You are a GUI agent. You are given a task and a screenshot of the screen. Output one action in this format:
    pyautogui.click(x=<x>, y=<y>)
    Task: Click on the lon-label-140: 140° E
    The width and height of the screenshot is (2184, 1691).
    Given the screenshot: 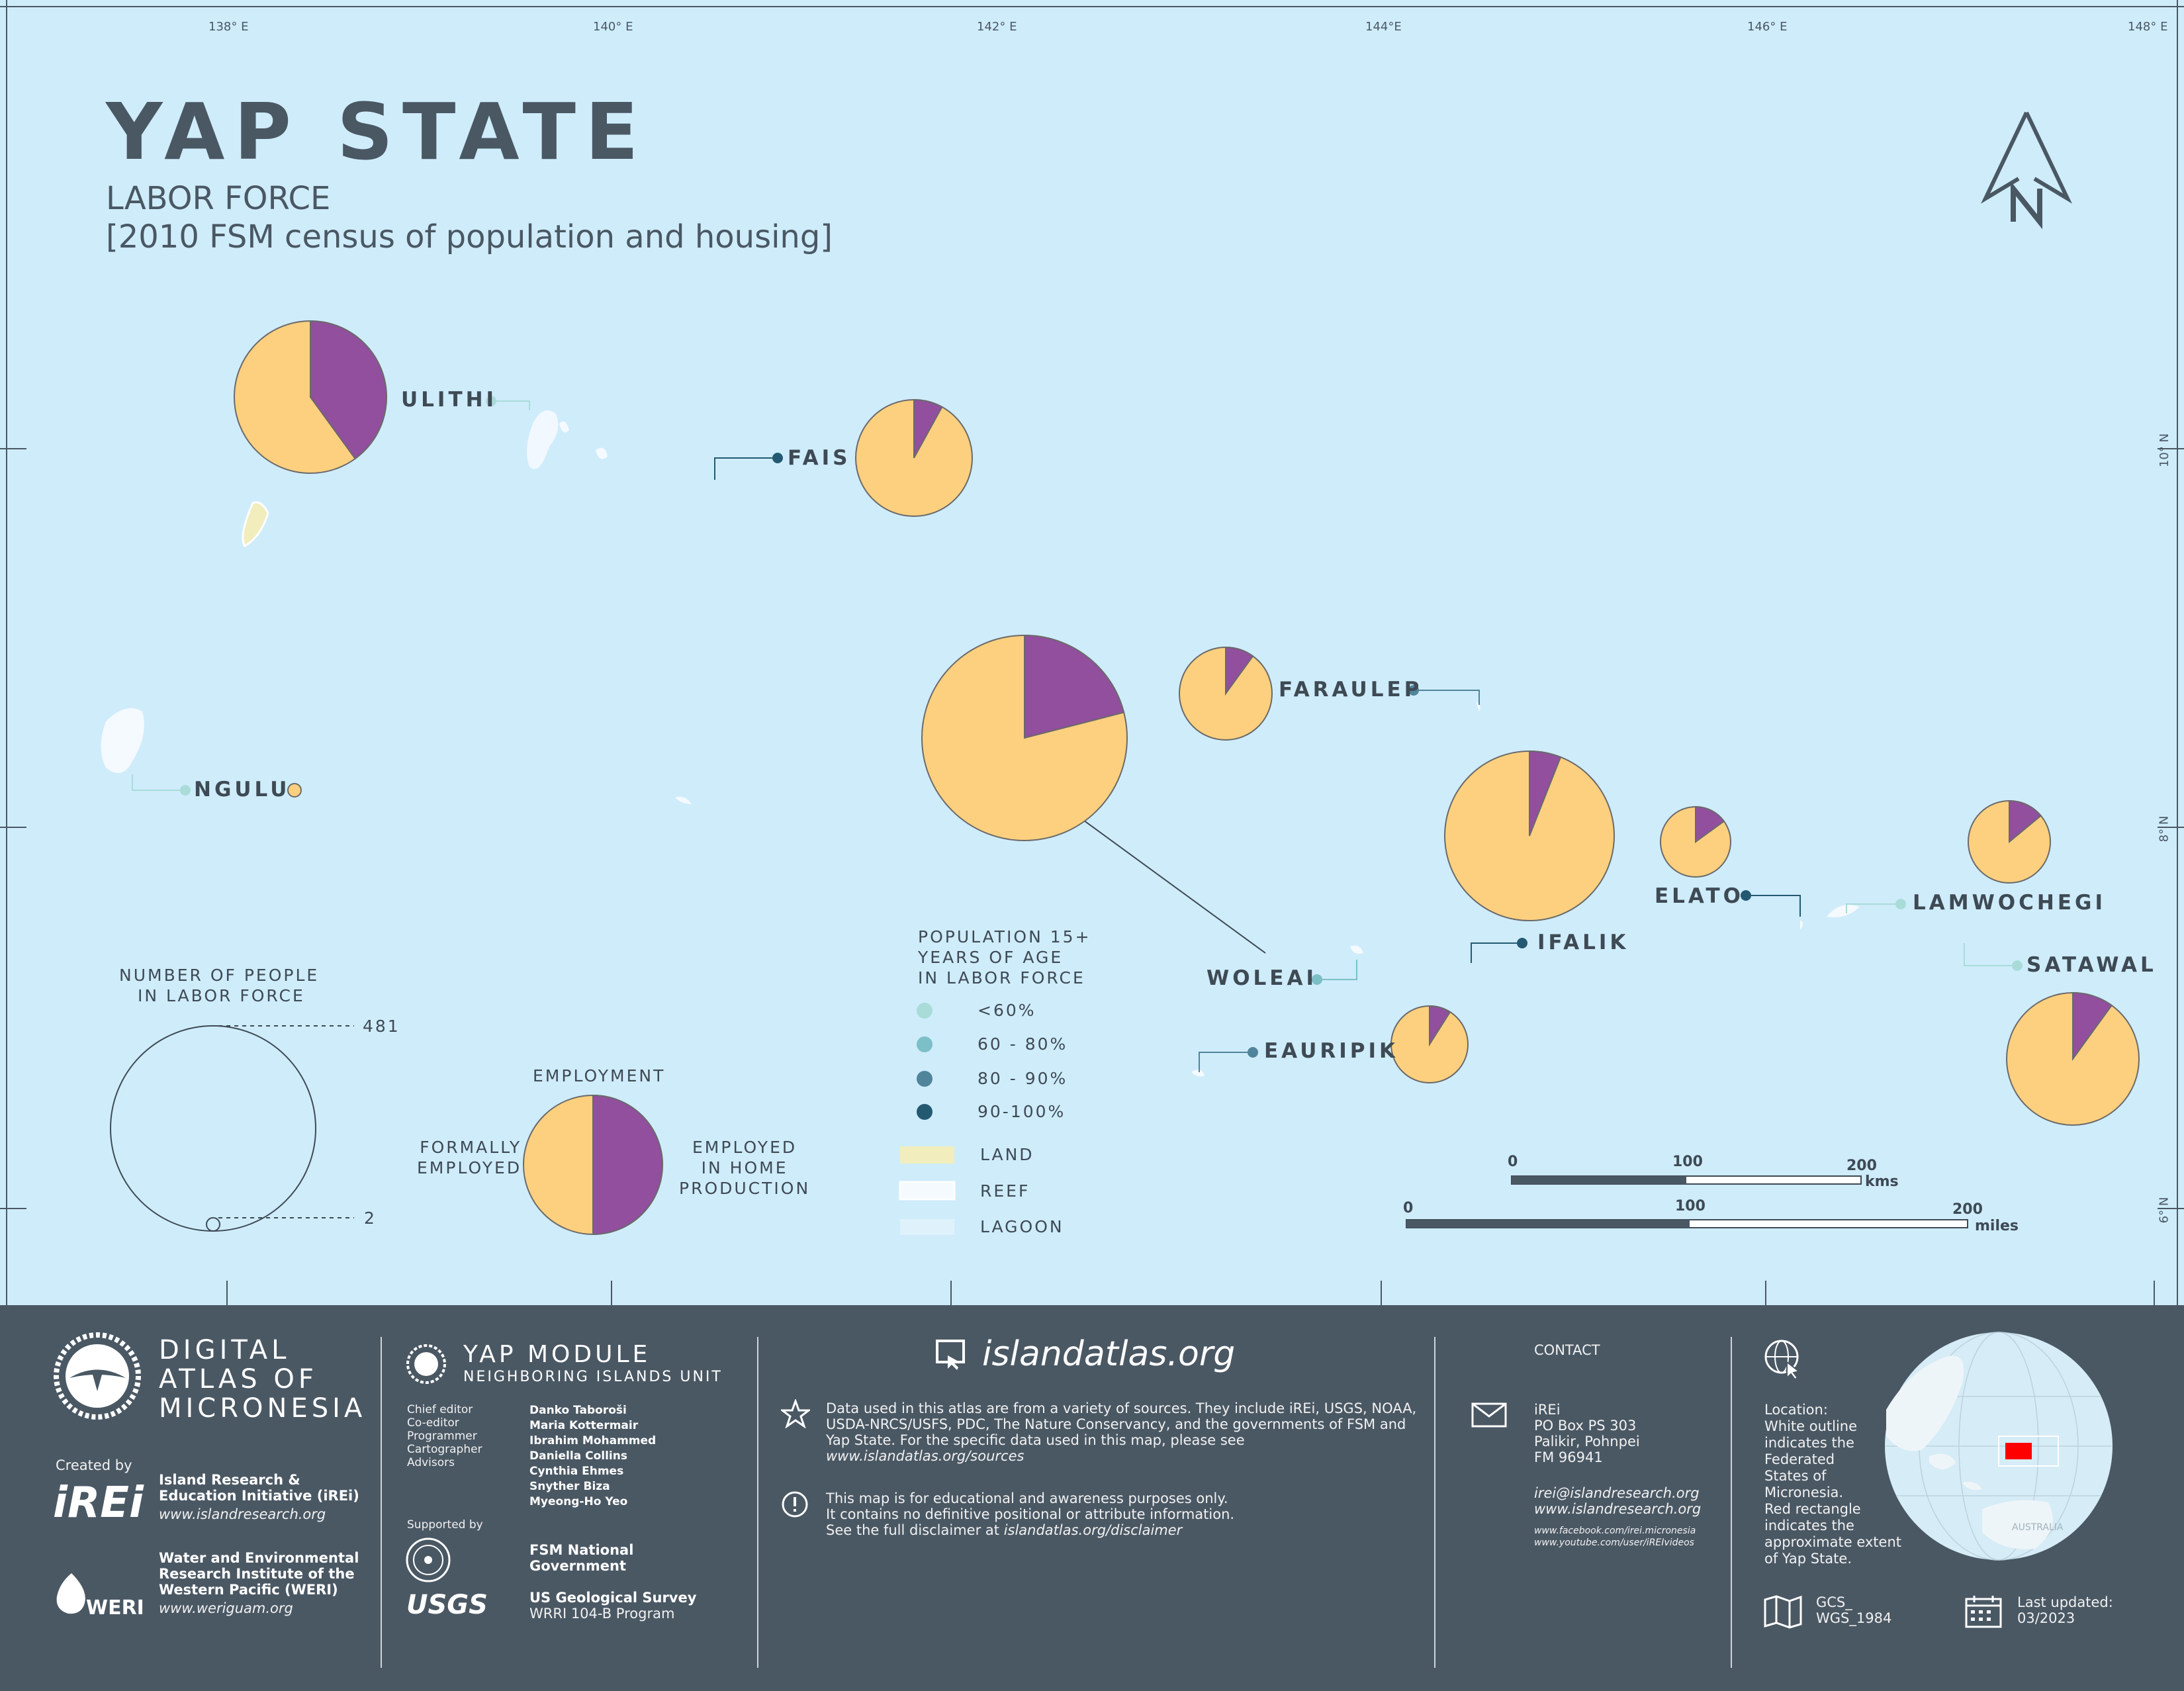 What is the action you would take?
    pyautogui.click(x=613, y=27)
    